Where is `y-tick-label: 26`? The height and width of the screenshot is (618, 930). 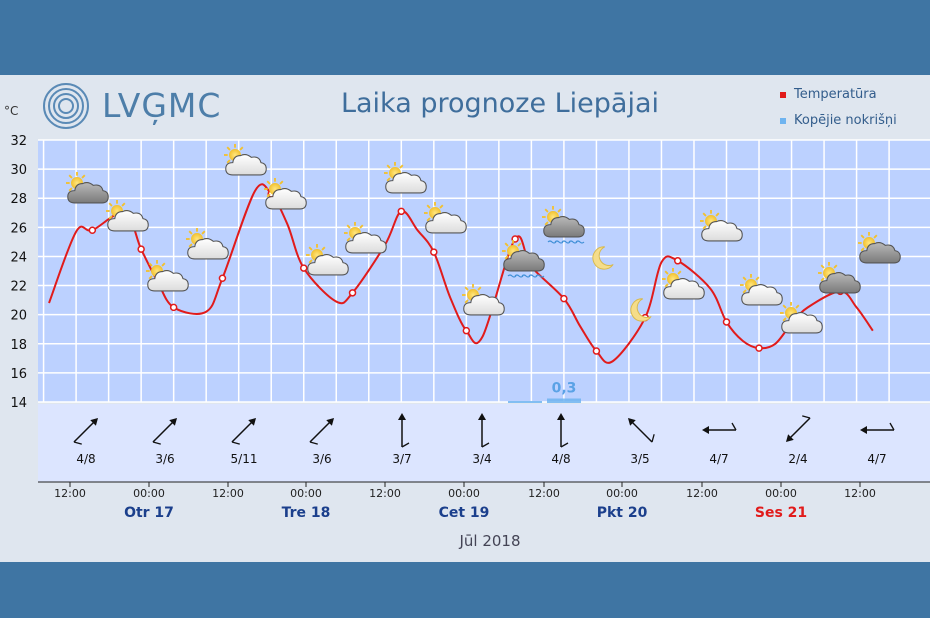
y-tick-label: 26 is located at coordinates (18, 228).